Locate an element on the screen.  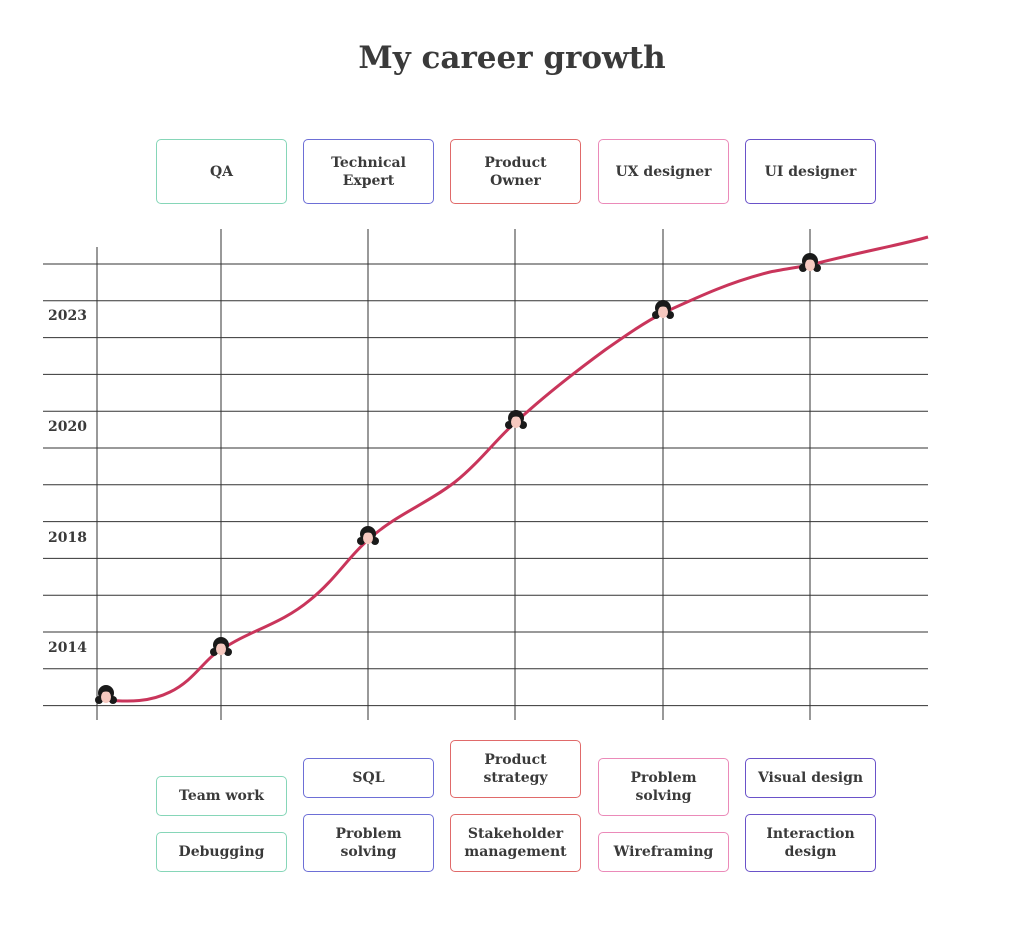
label-line: Debugging is located at coordinates (221, 852).